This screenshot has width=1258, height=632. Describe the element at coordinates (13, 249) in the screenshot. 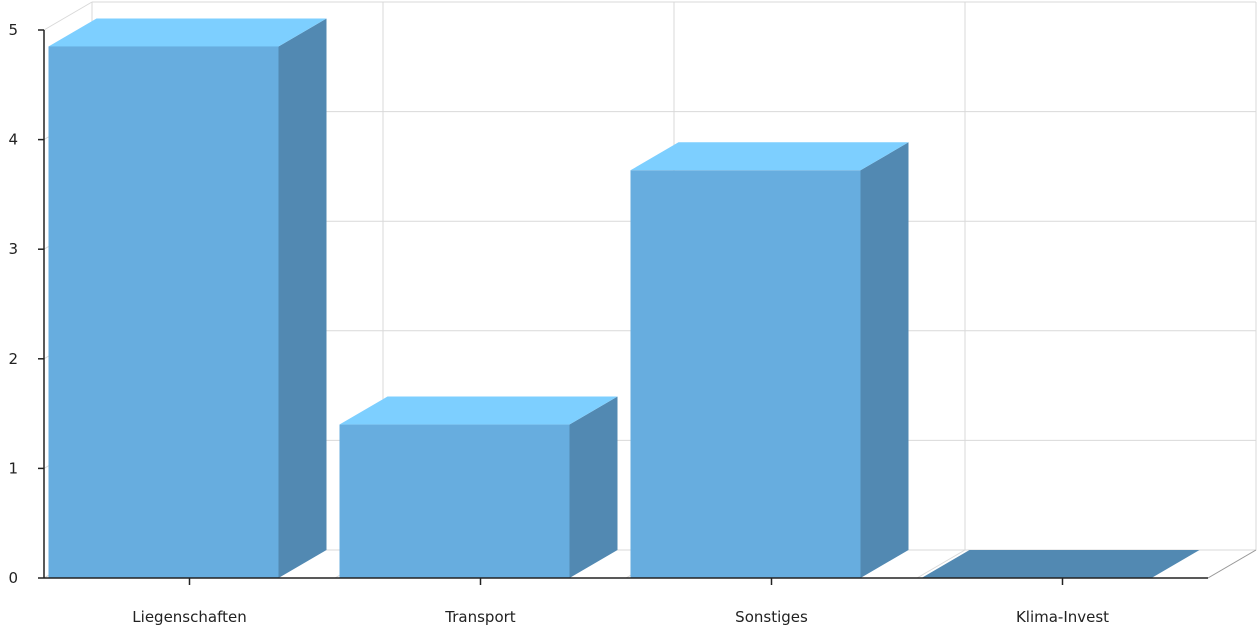

I see `y-tick-label: 3` at that location.